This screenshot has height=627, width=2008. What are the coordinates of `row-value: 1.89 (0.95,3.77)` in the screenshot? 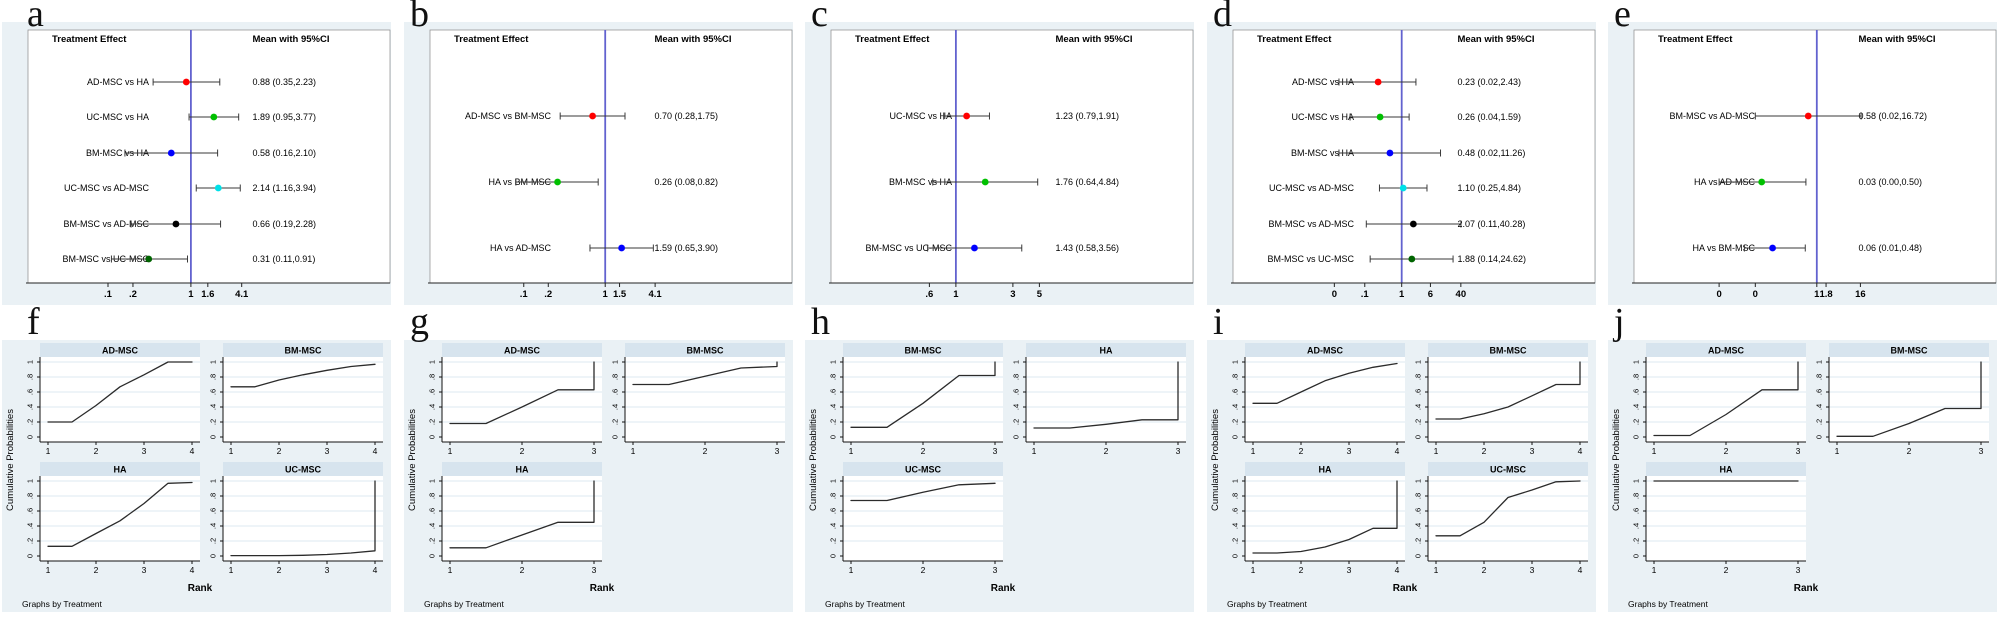 It's located at (284, 117).